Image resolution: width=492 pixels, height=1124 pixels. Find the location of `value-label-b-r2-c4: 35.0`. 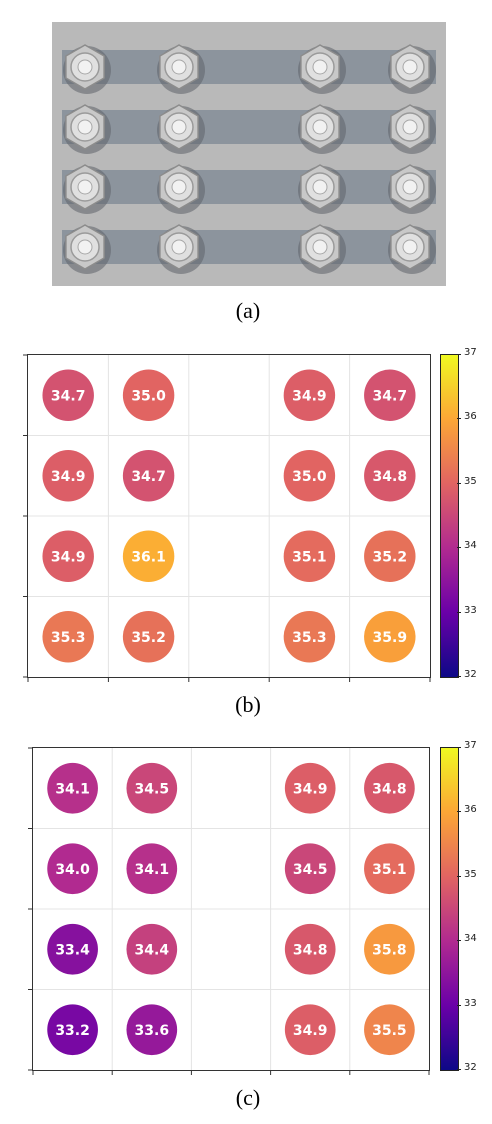

value-label-b-r2-c4: 35.0 is located at coordinates (309, 477).